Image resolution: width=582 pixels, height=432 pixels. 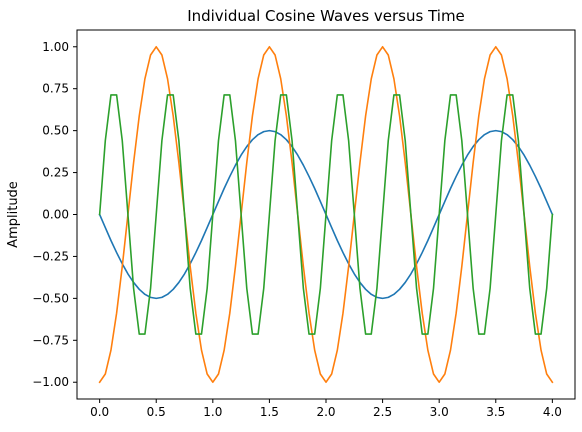 I want to click on x-axis: 0.0 0.5 1.0 1.5 2.0 2.5 3.0 3.5 4.0, so click(x=326, y=409).